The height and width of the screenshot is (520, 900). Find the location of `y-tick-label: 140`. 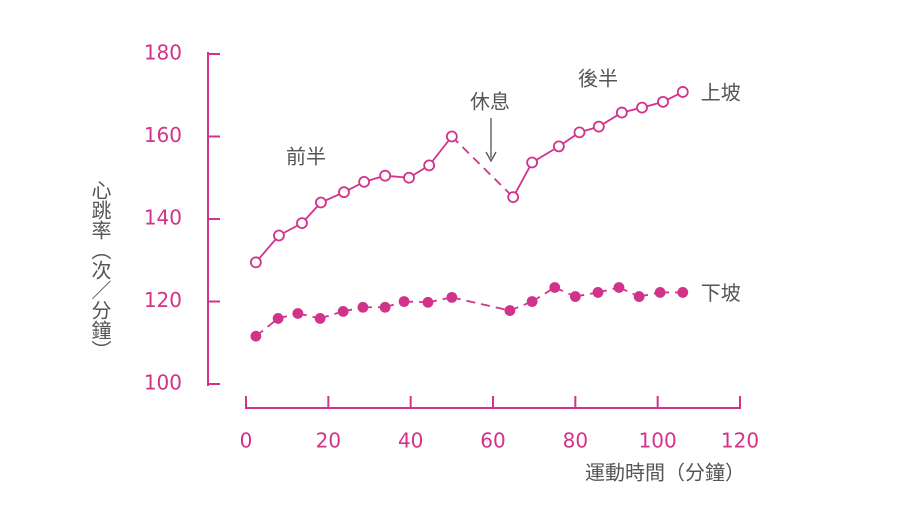

y-tick-label: 140 is located at coordinates (163, 218).